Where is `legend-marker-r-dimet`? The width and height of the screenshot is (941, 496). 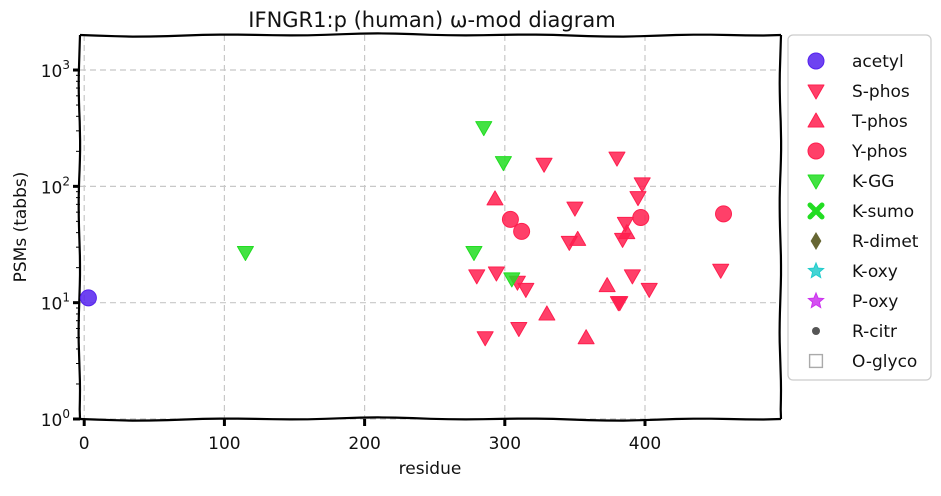
legend-marker-r-dimet is located at coordinates (816, 241).